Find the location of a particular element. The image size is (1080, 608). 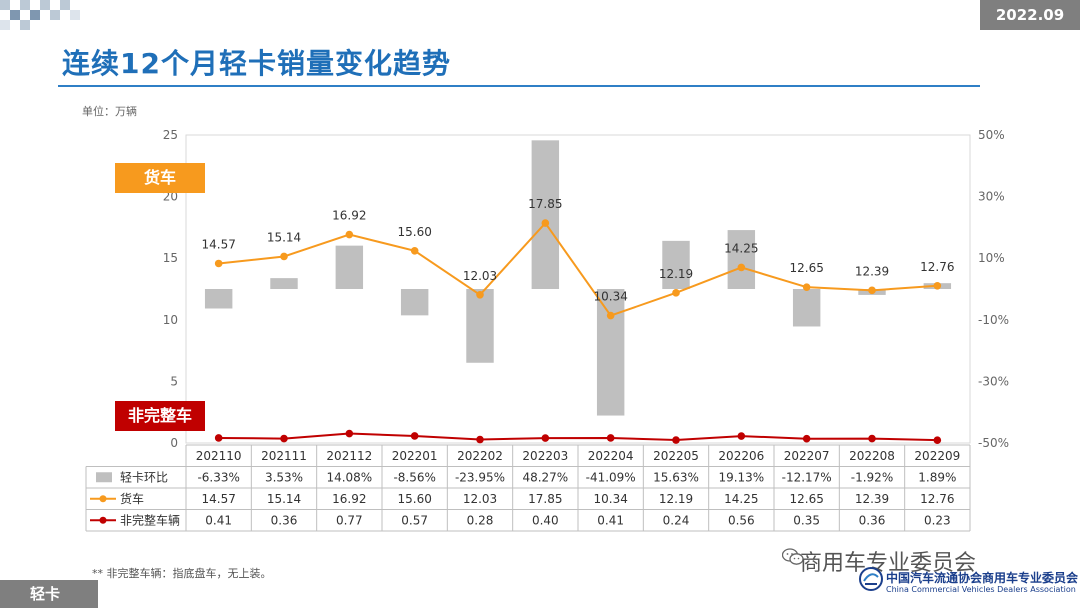

truck-series-data-label: 14.57 is located at coordinates (218, 244).